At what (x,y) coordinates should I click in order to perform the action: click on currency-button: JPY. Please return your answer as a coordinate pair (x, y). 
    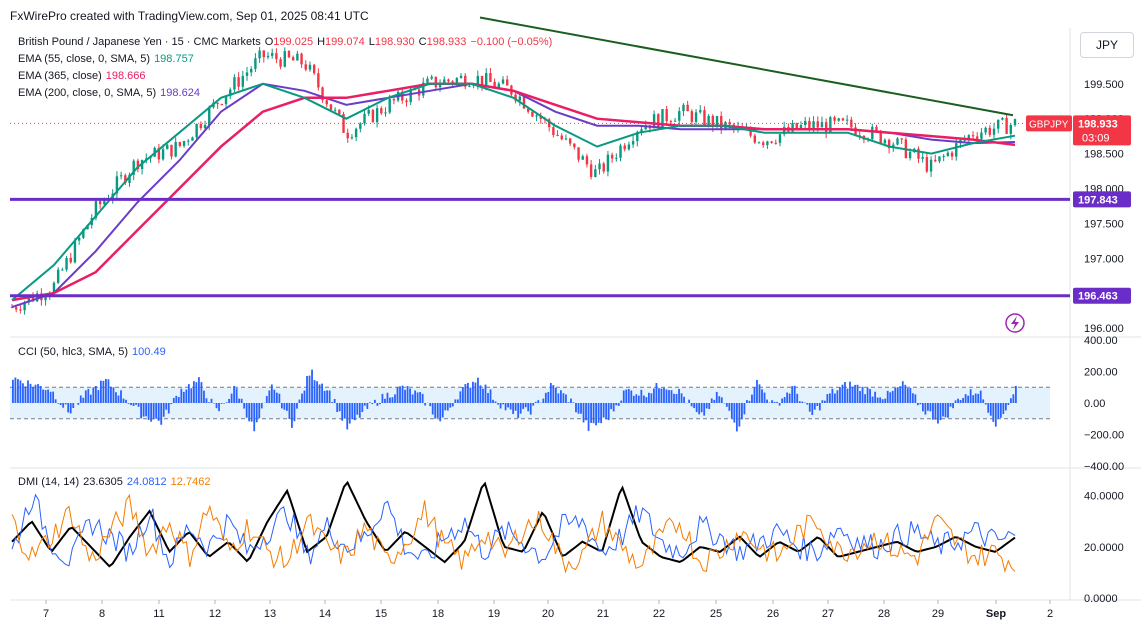
    Looking at the image, I should click on (1107, 45).